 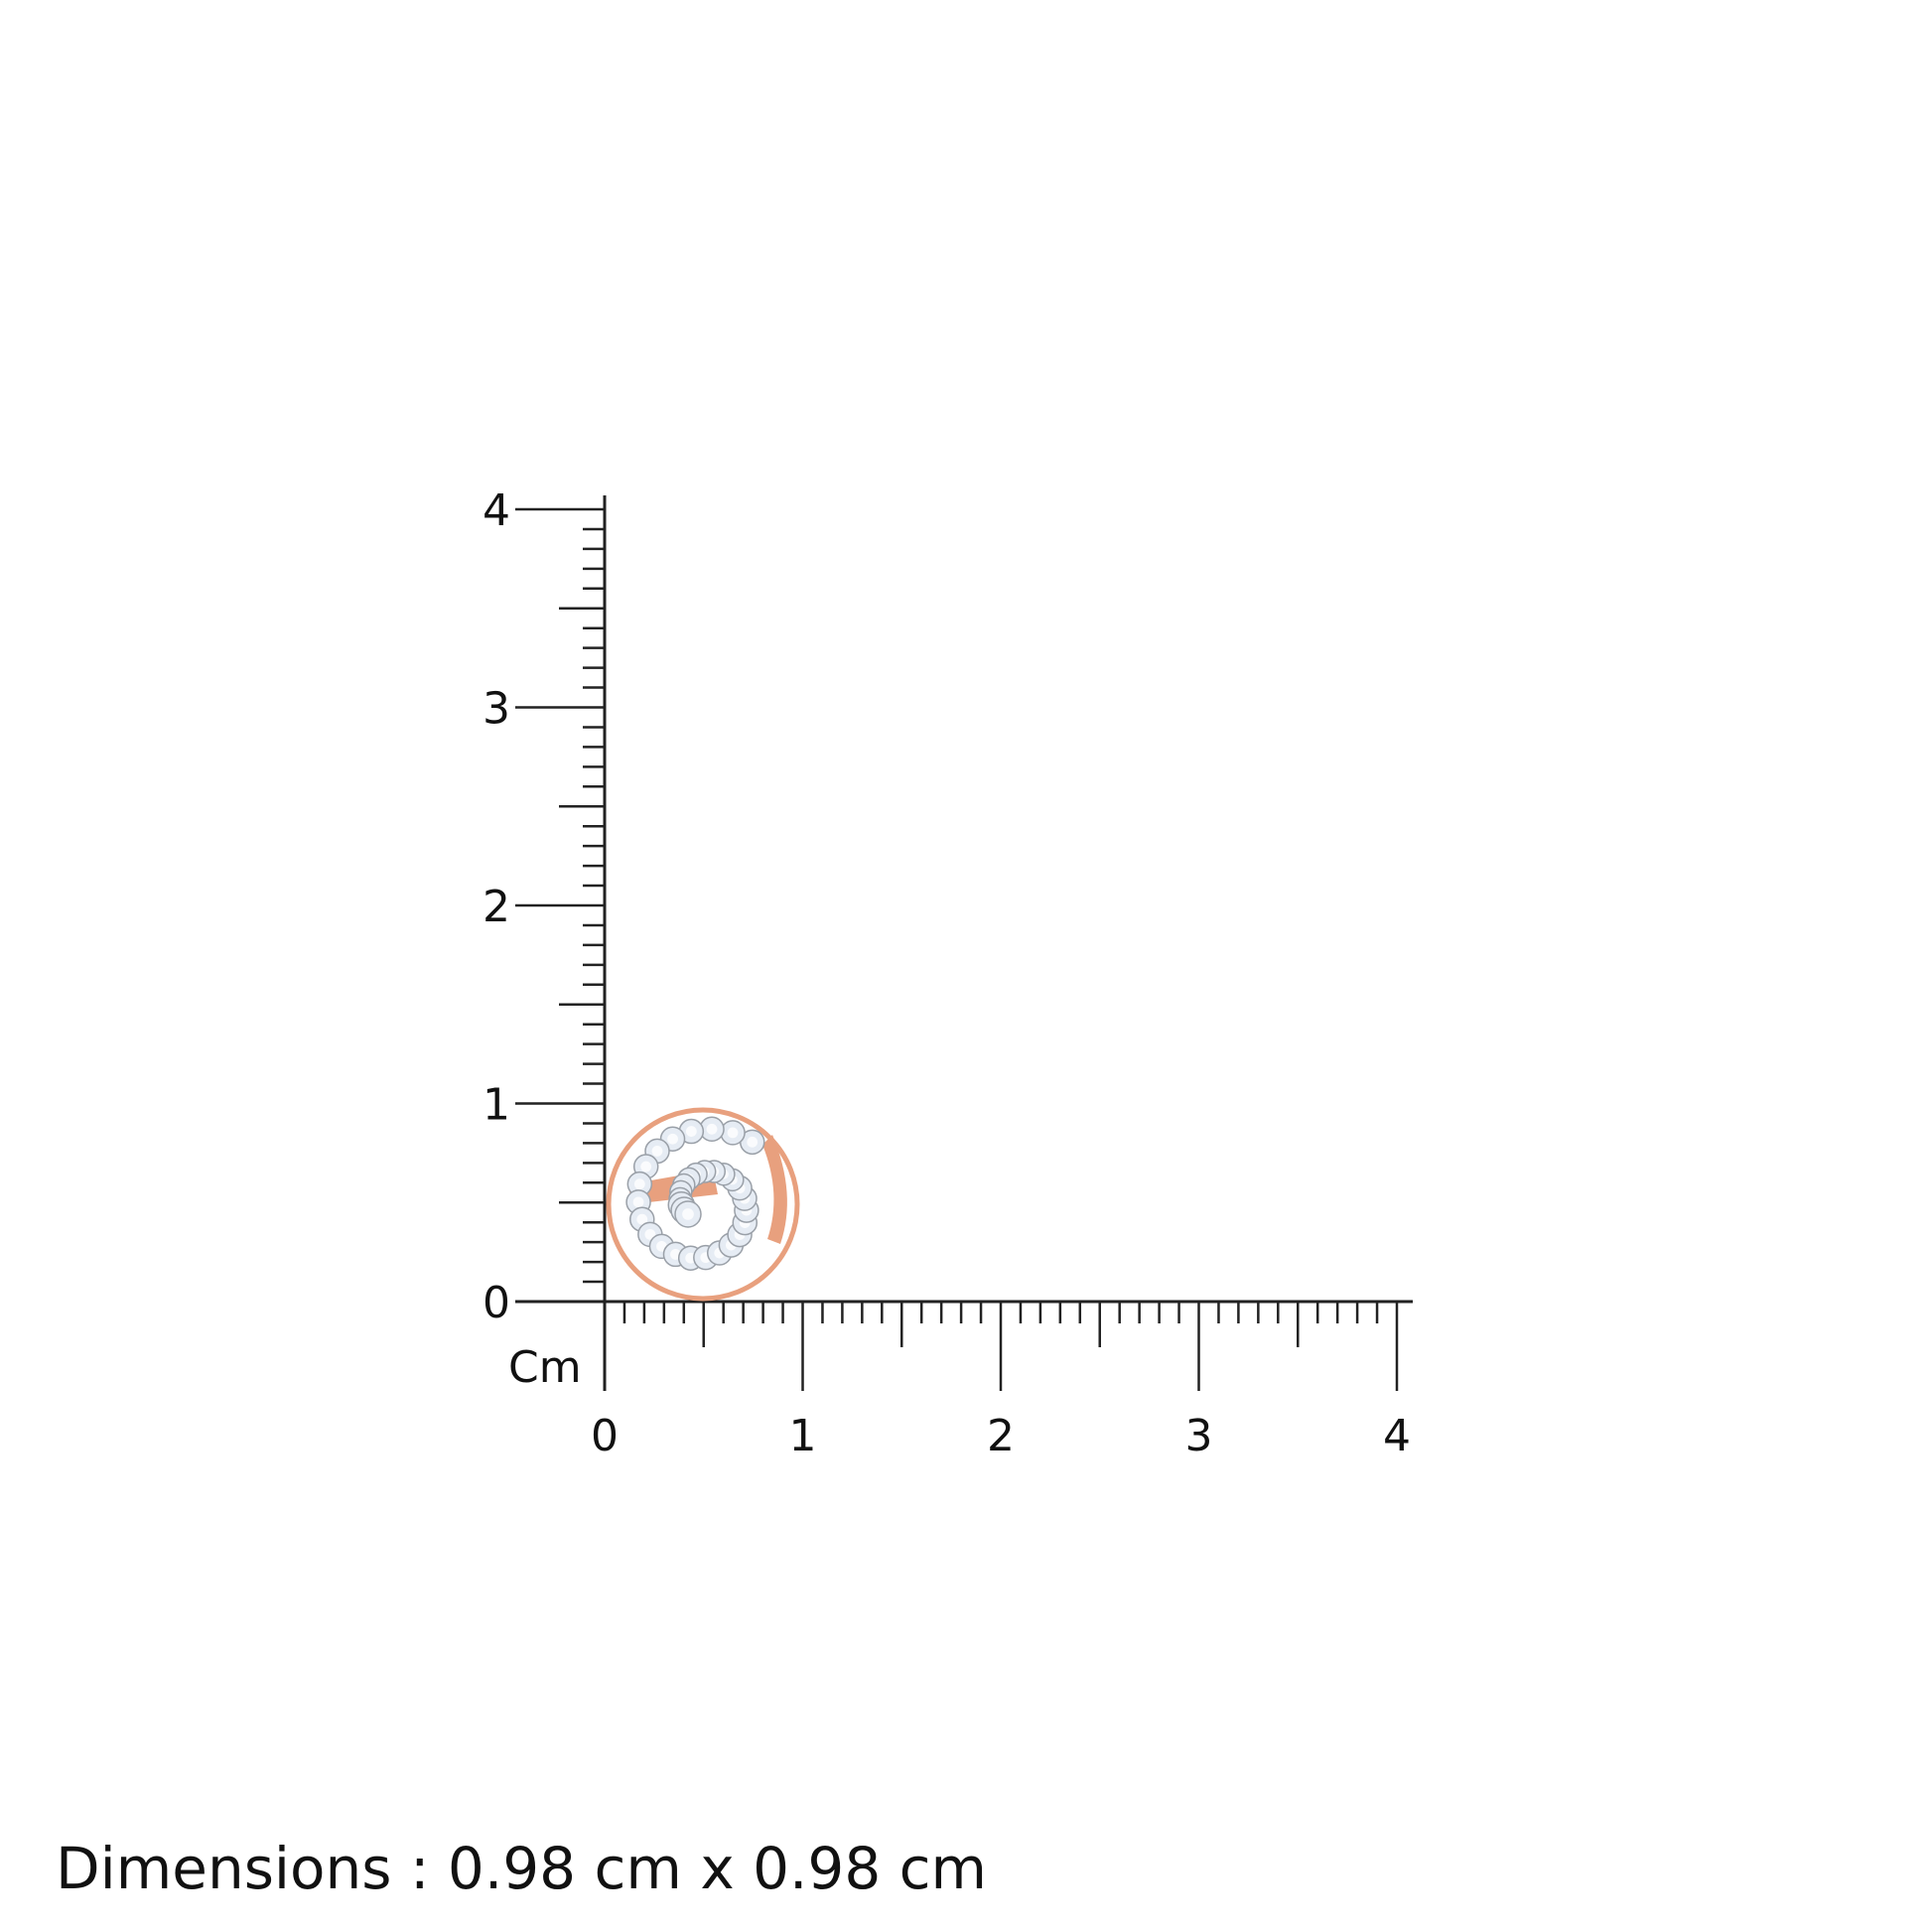 What do you see at coordinates (497, 1106) in the screenshot?
I see `y-tick-label: 1` at bounding box center [497, 1106].